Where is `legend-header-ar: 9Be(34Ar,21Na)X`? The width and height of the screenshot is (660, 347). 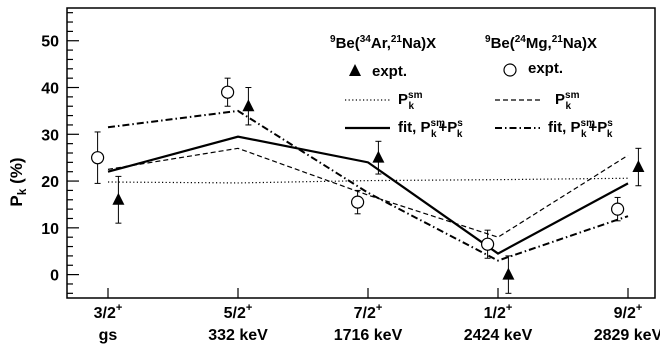 legend-header-ar: 9Be(34Ar,21Na)X is located at coordinates (383, 43).